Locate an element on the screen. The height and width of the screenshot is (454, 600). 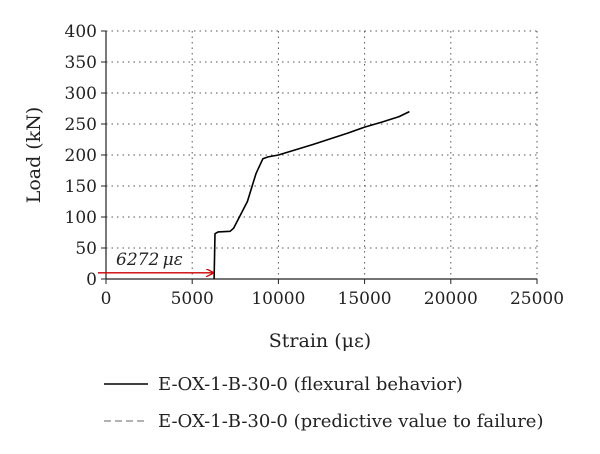
y-tick-label: 50 is located at coordinates (86, 249).